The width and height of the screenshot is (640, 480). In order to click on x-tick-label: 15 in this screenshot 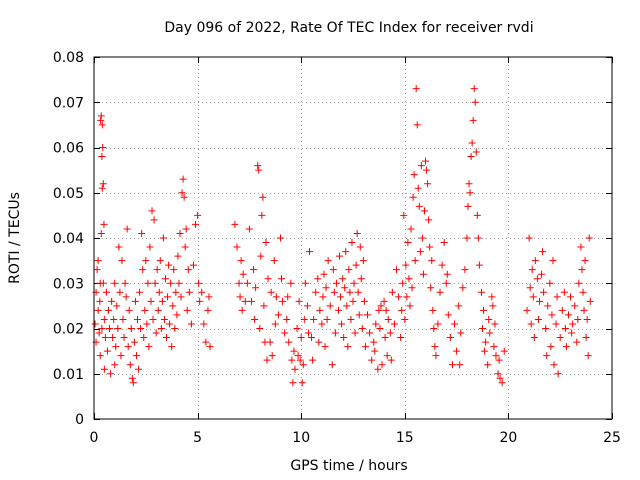, I will do `click(405, 438)`.